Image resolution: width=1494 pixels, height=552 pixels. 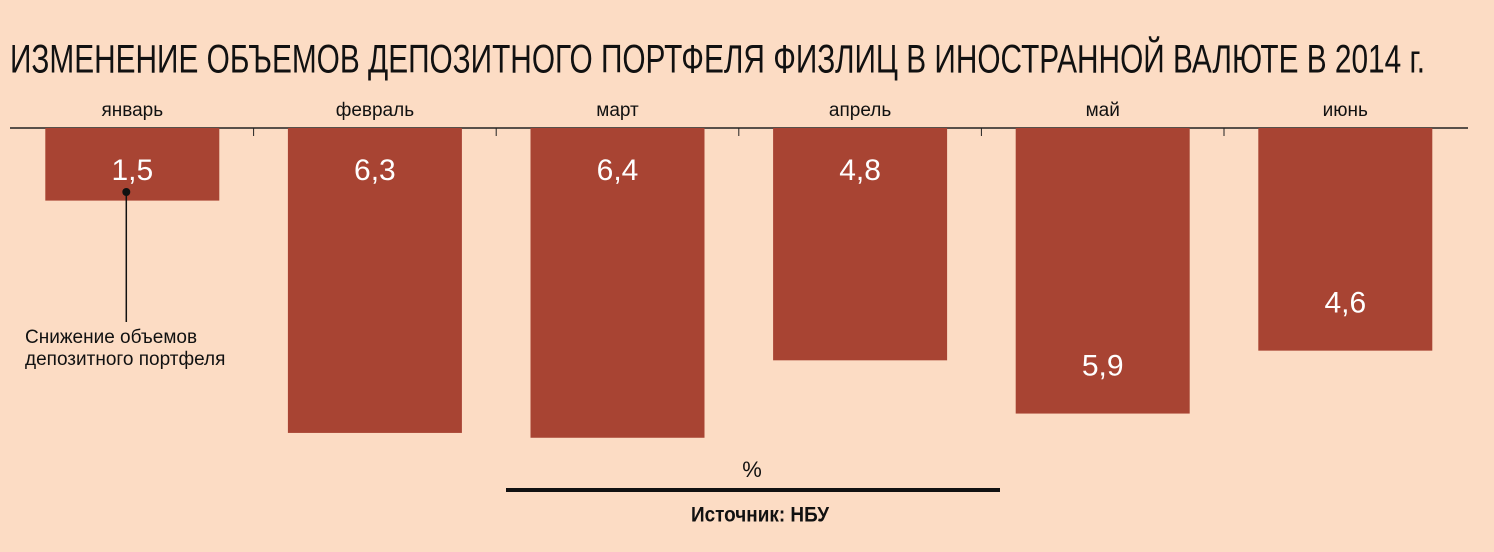 What do you see at coordinates (1345, 303) in the screenshot?
I see `value-label: 4,6` at bounding box center [1345, 303].